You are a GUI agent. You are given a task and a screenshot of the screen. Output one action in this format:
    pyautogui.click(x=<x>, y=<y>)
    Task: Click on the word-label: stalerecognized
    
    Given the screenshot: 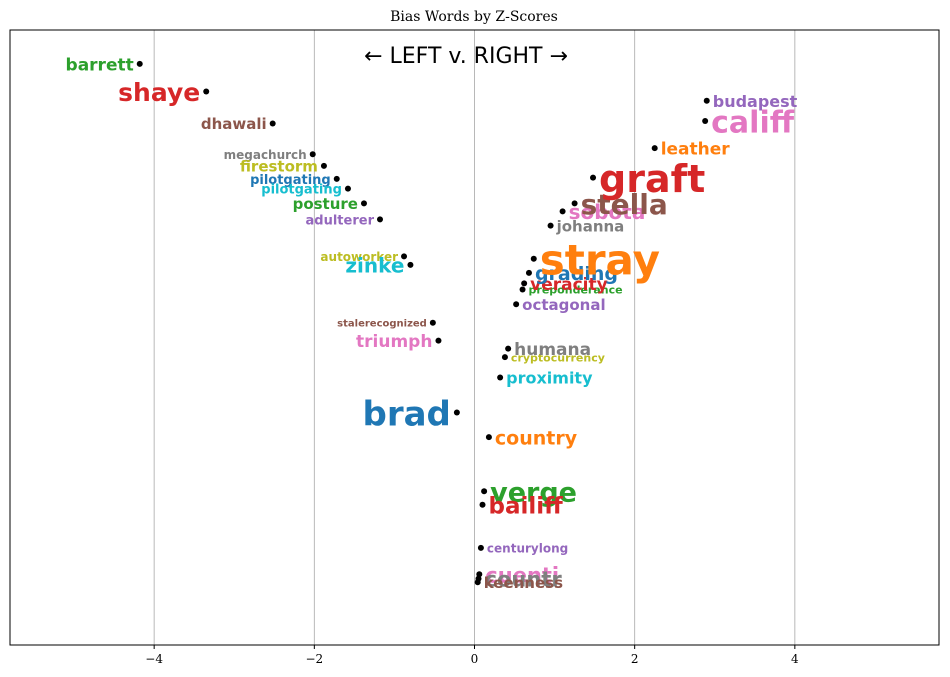 What is the action you would take?
    pyautogui.click(x=382, y=324)
    